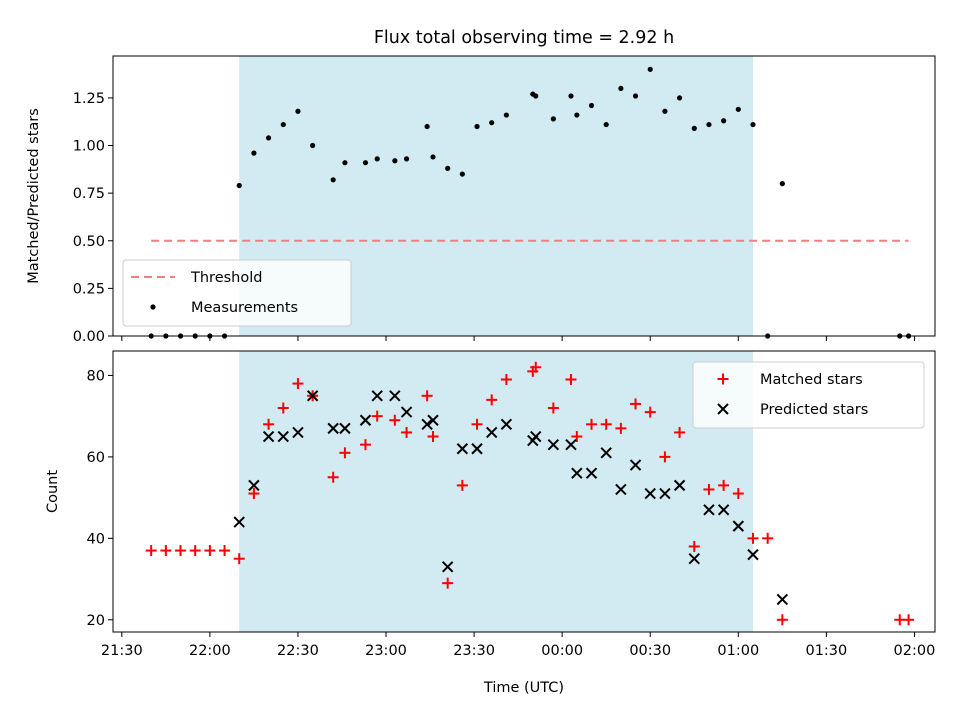 The width and height of the screenshot is (960, 720). What do you see at coordinates (96, 621) in the screenshot?
I see `bottom-y-tick-label: 20` at bounding box center [96, 621].